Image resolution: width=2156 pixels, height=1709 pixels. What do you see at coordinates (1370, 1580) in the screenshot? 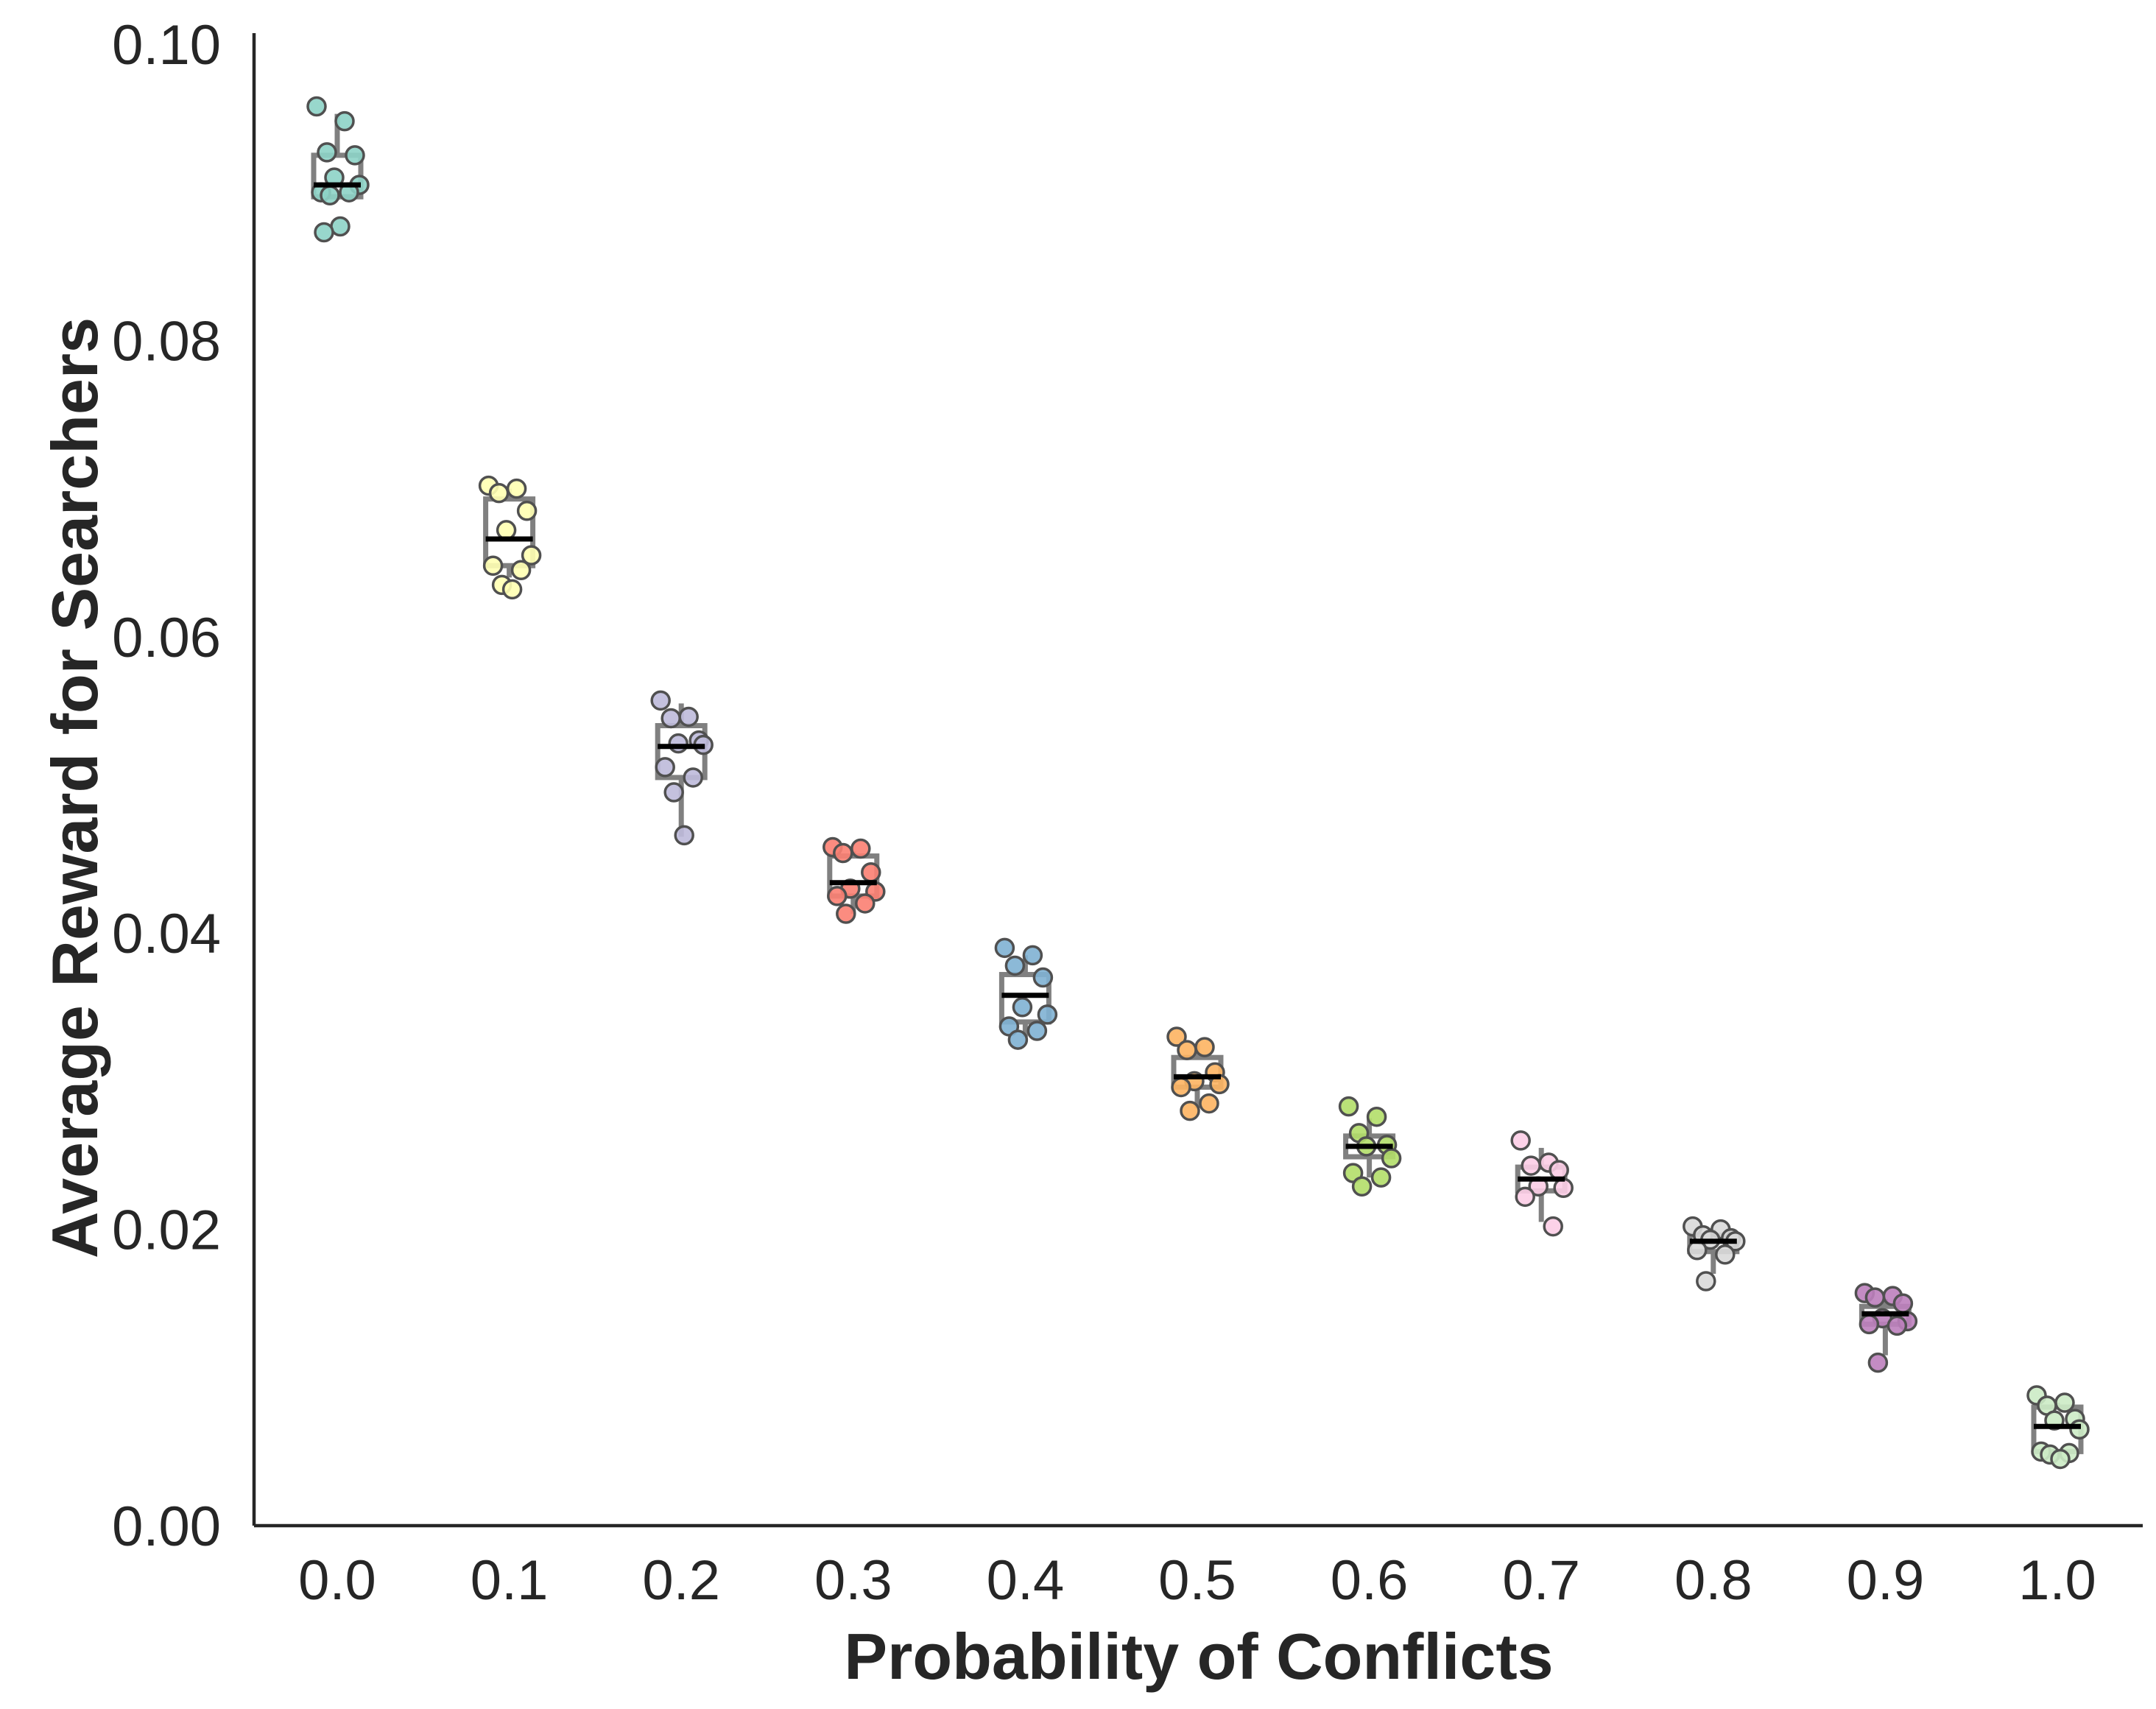
I see `x-tick-label: 0.6` at bounding box center [1370, 1580].